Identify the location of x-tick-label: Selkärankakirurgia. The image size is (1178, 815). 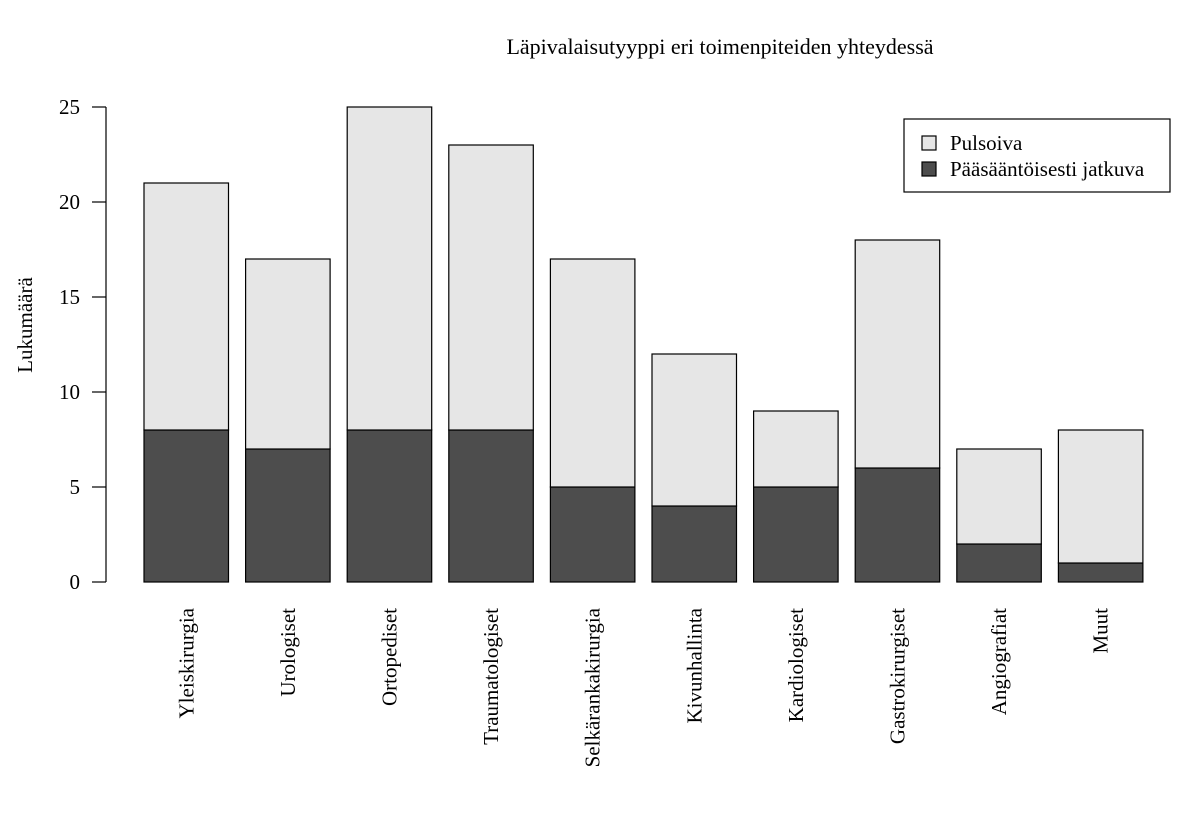
(593, 687).